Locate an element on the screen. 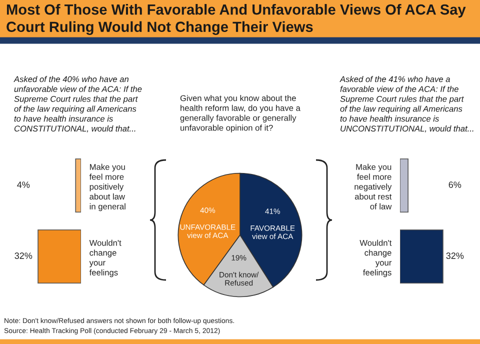  chart-title: Most Of Those With Favorable And Unfavorable Views Of ACA Say Court Ruling Would Not Change Their Views is located at coordinates (236, 19).